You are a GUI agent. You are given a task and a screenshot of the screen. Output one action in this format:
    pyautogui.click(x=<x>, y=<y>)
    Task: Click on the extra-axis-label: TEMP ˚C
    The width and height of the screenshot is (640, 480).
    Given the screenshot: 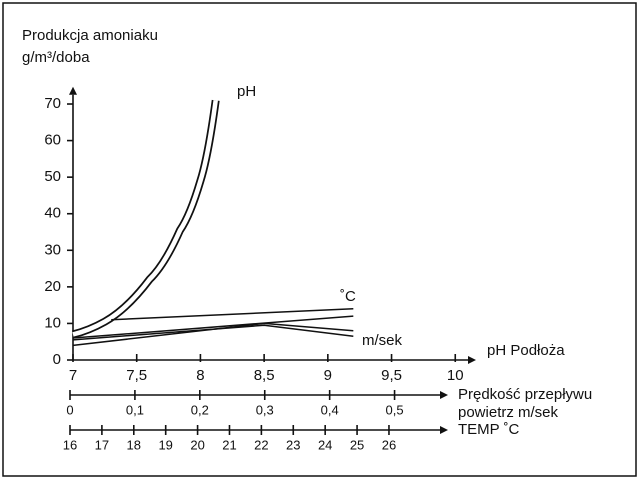 What is the action you would take?
    pyautogui.click(x=489, y=429)
    